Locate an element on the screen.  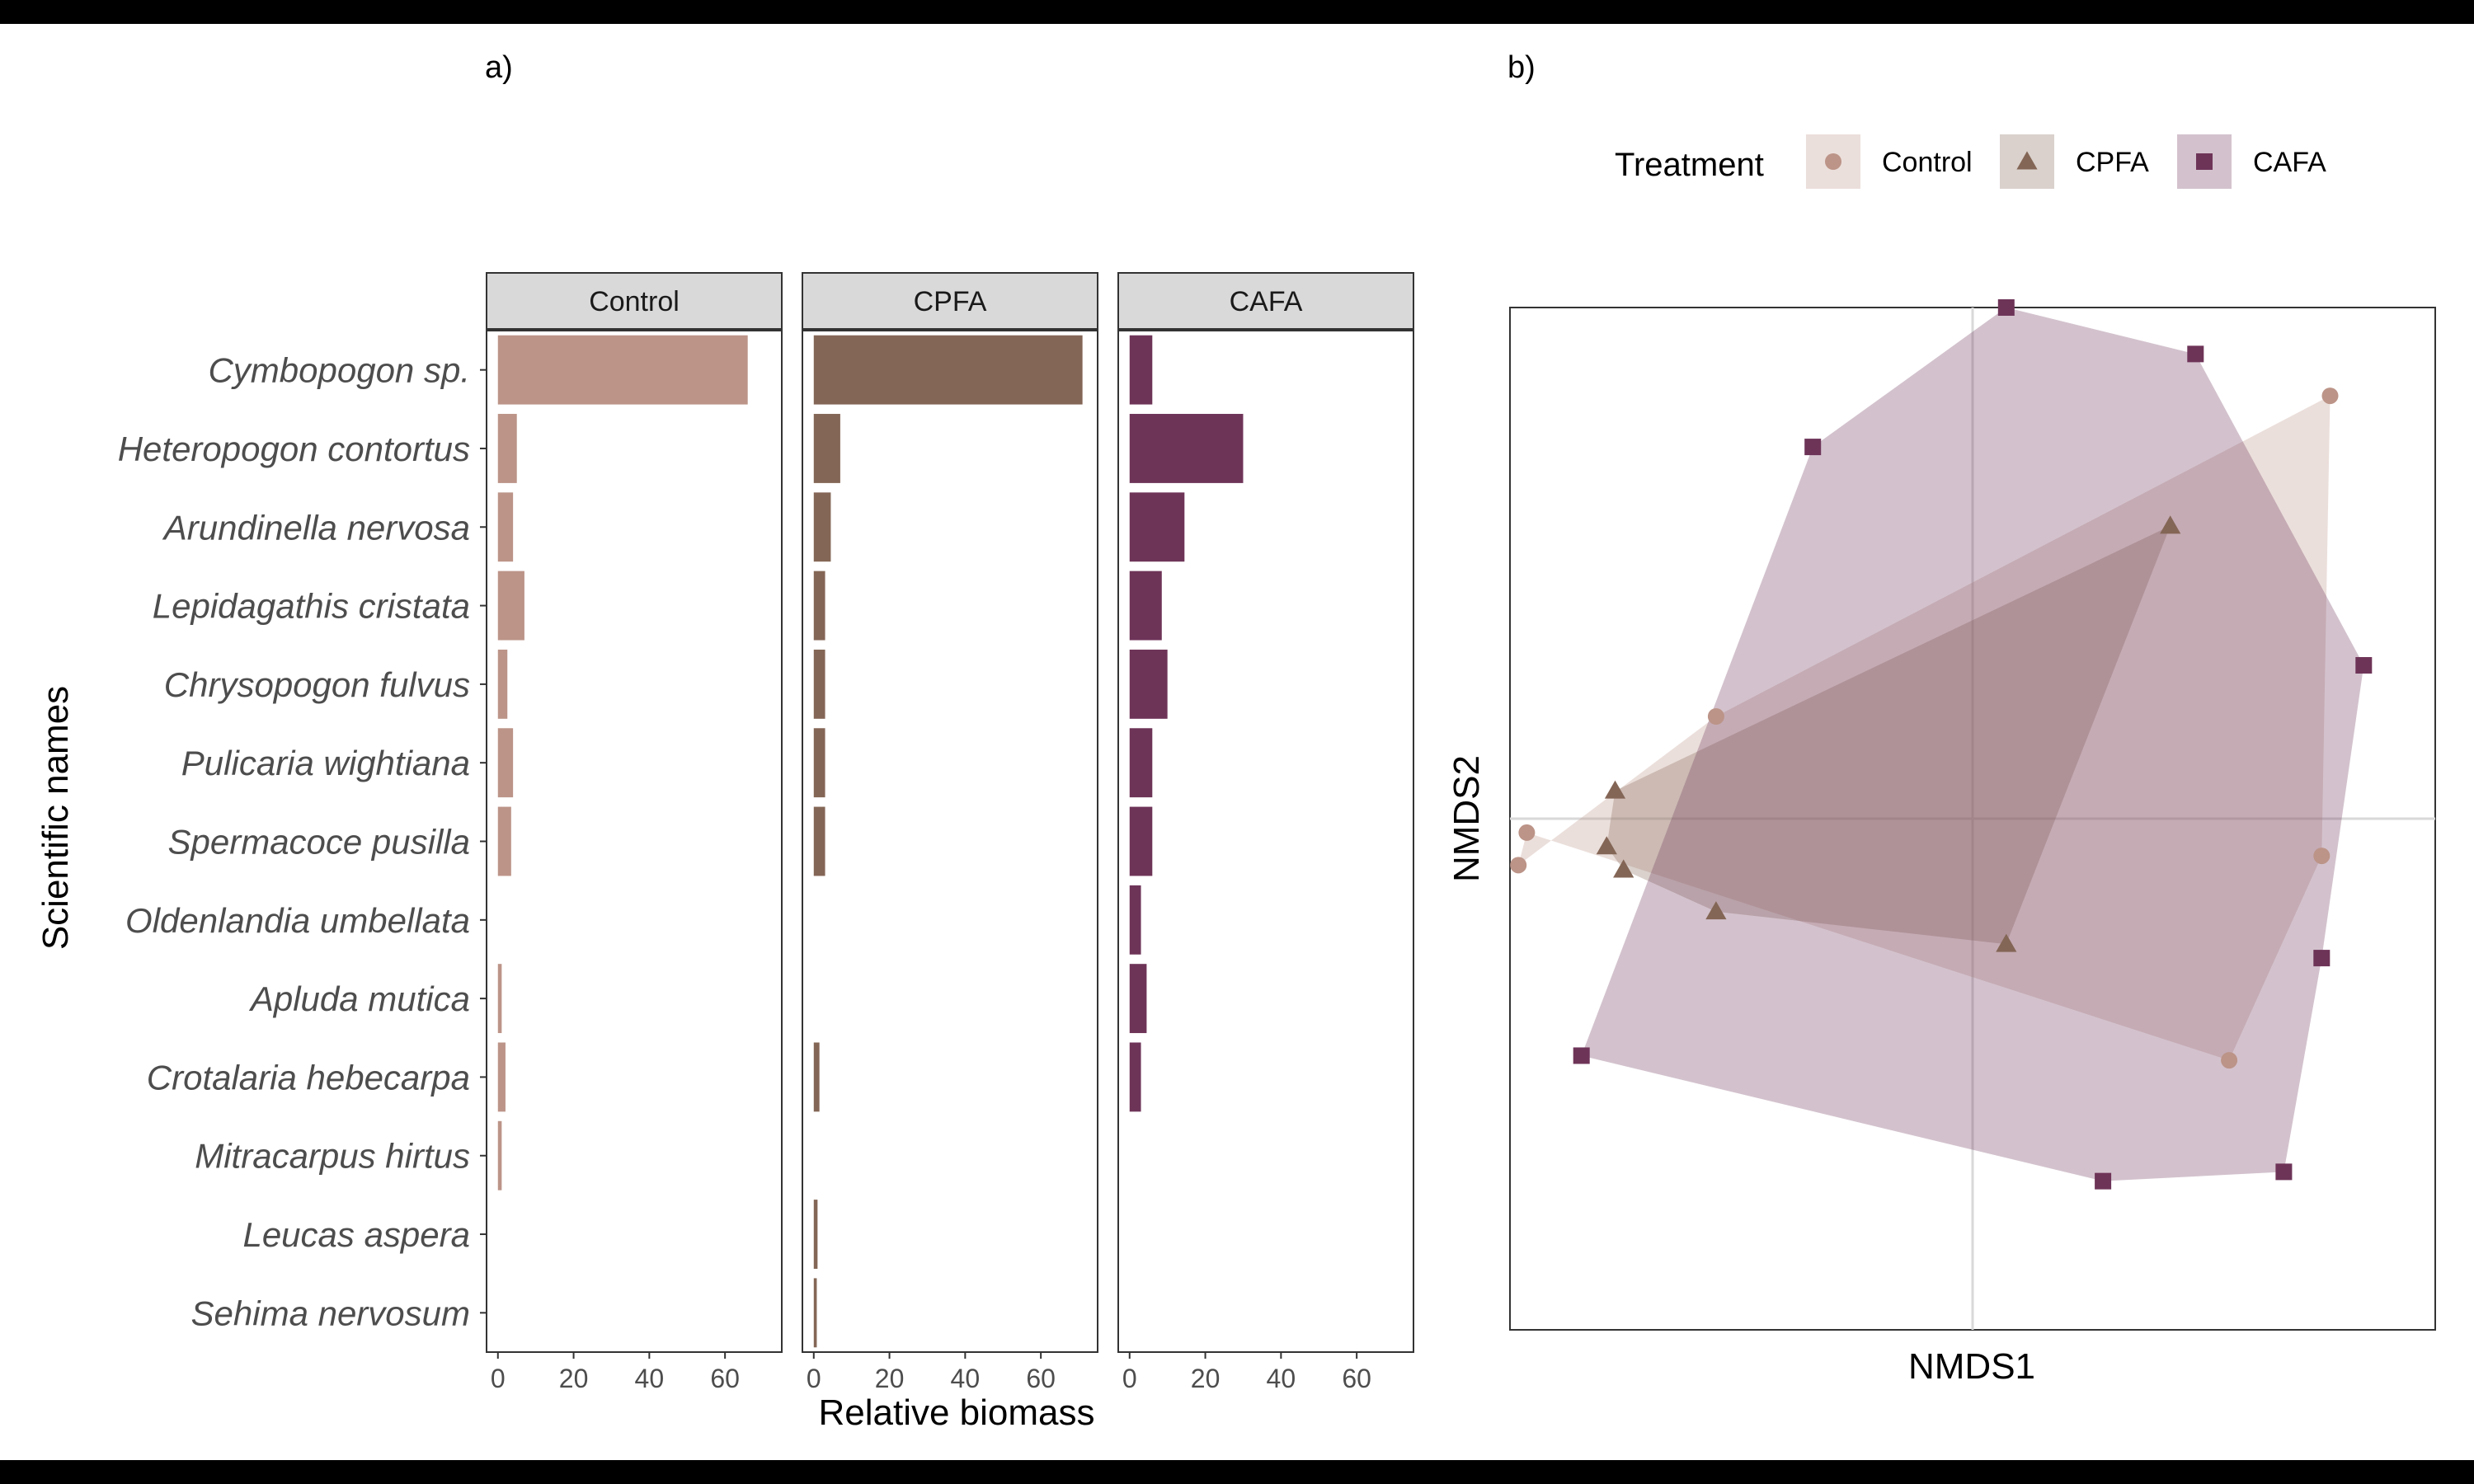
bar-cafa-cymbopogon-sp is located at coordinates (1141, 370).